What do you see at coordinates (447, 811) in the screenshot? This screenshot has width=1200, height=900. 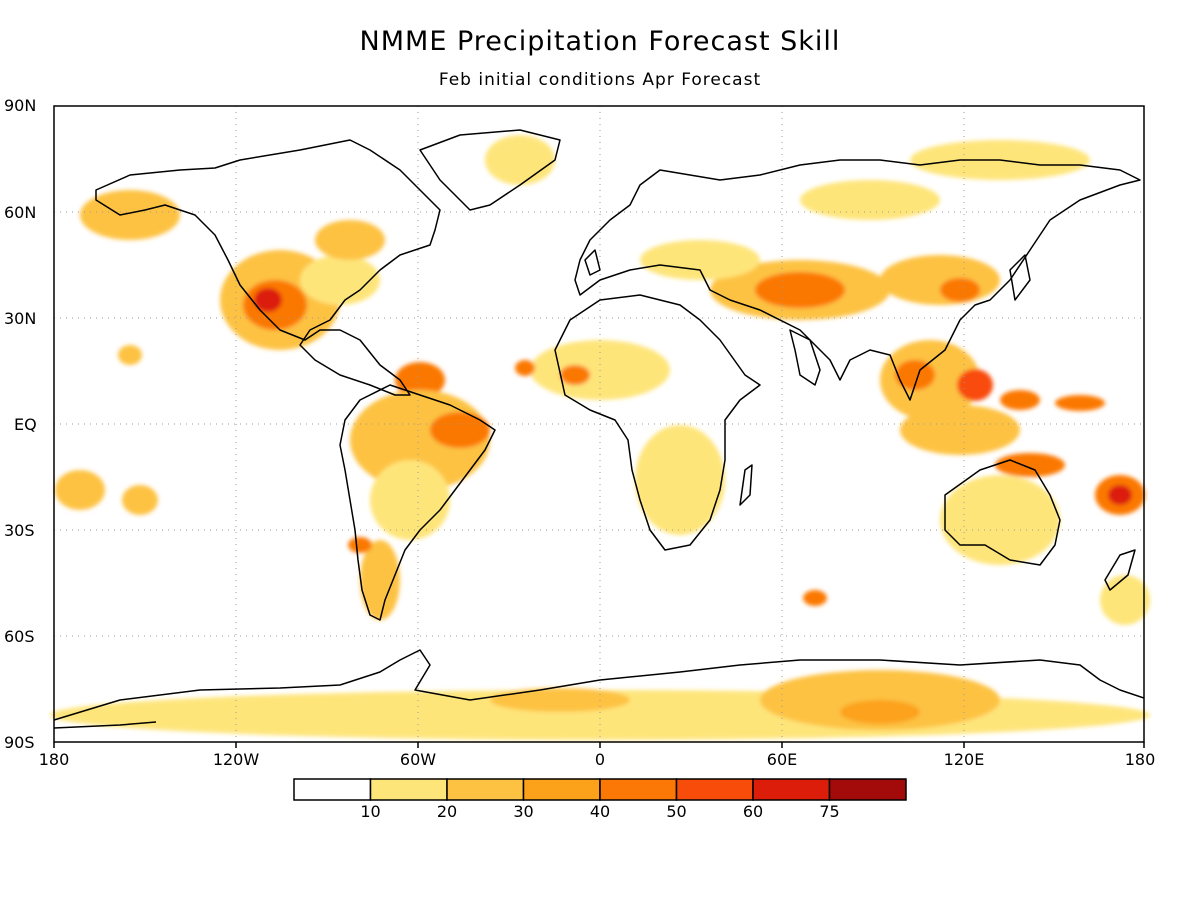 I see `colorbar-level-label: 20` at bounding box center [447, 811].